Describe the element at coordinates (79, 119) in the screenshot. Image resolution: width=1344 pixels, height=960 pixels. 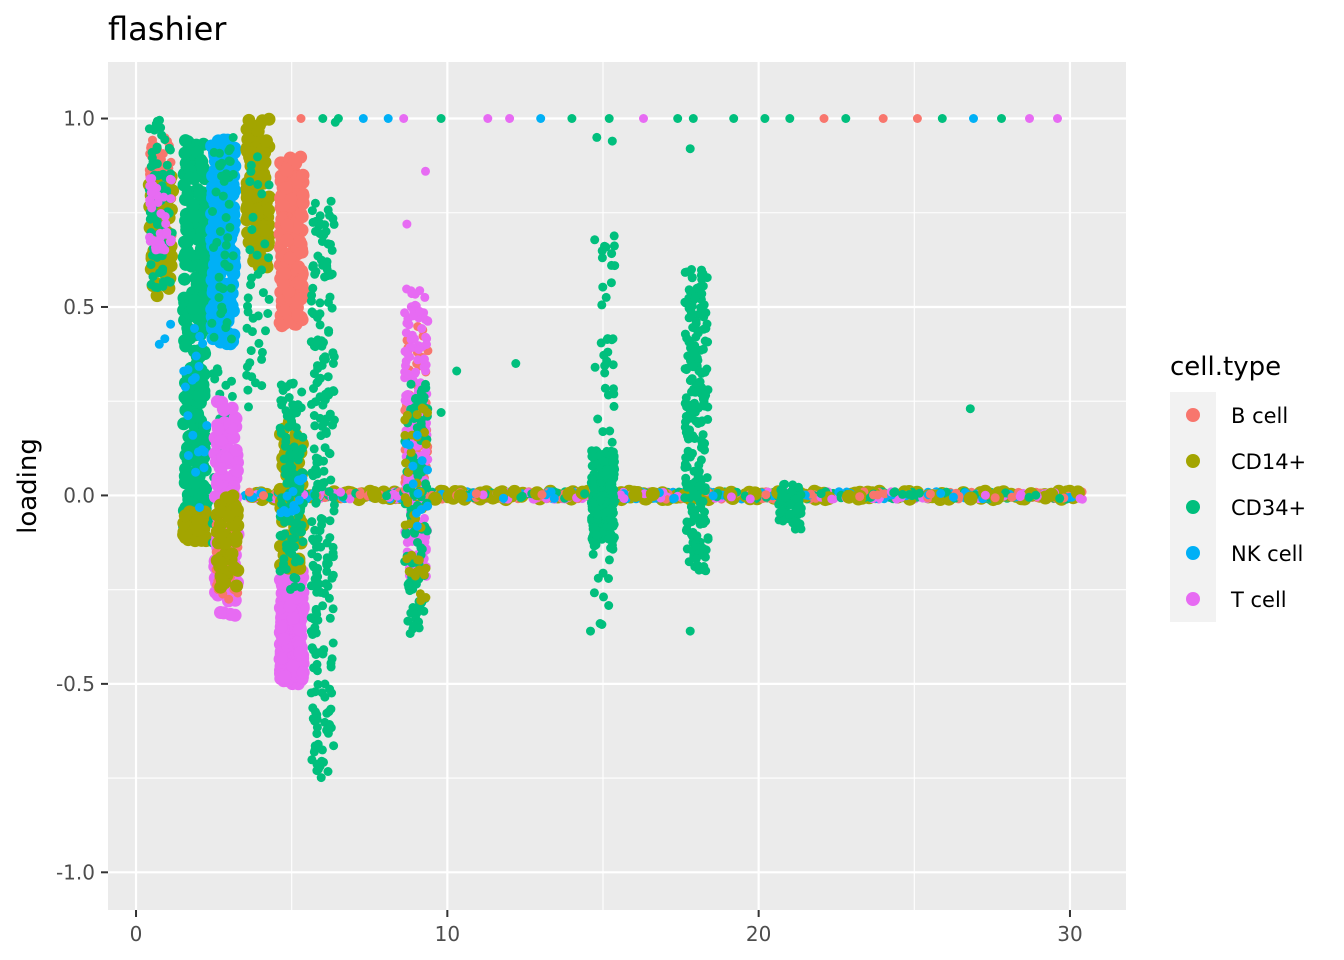
I see `y-tick-label: 1.0` at that location.